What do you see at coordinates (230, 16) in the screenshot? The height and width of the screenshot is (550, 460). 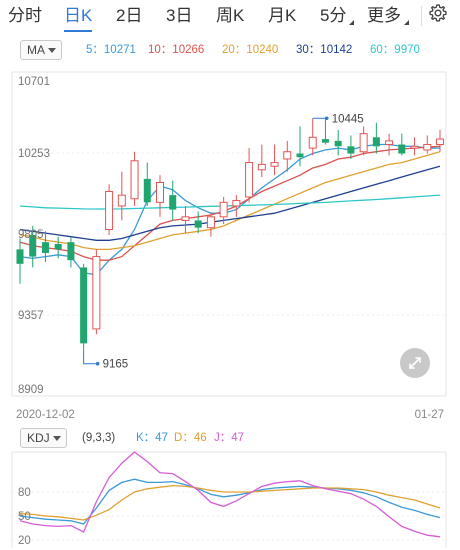 I see `tab-weekly-k: 周K` at bounding box center [230, 16].